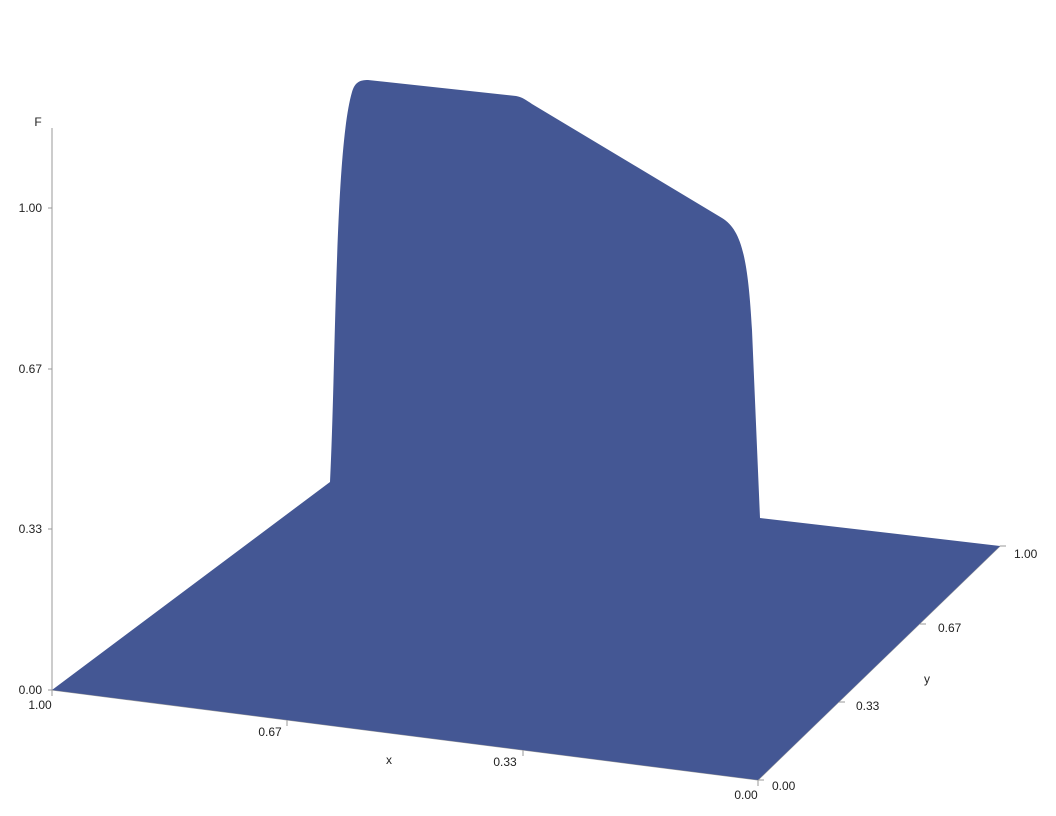 This screenshot has width=1056, height=816. Describe the element at coordinates (31, 208) in the screenshot. I see `z-tick-label-3: 1.00` at that location.